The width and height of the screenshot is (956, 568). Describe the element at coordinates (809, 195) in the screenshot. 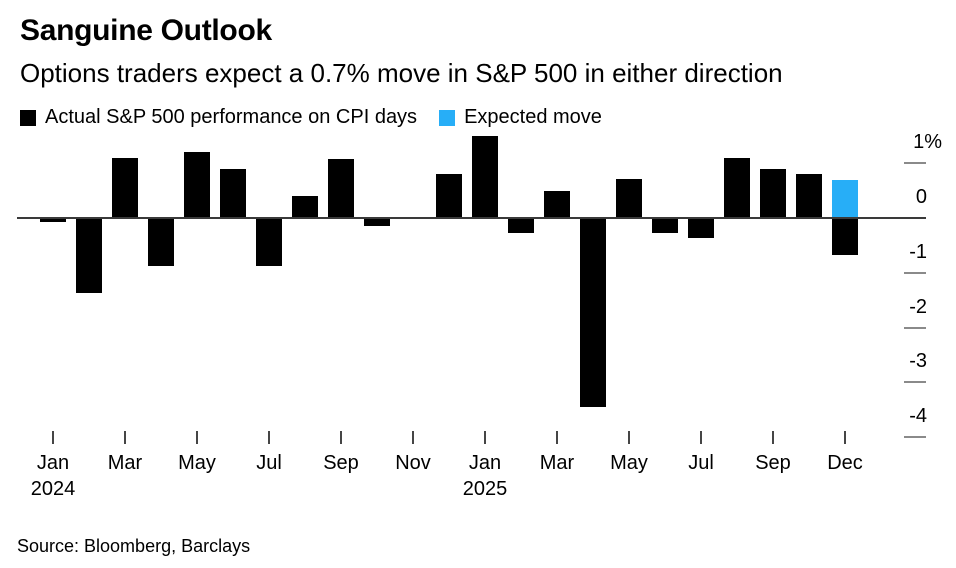

I see `bar-oct-2025` at that location.